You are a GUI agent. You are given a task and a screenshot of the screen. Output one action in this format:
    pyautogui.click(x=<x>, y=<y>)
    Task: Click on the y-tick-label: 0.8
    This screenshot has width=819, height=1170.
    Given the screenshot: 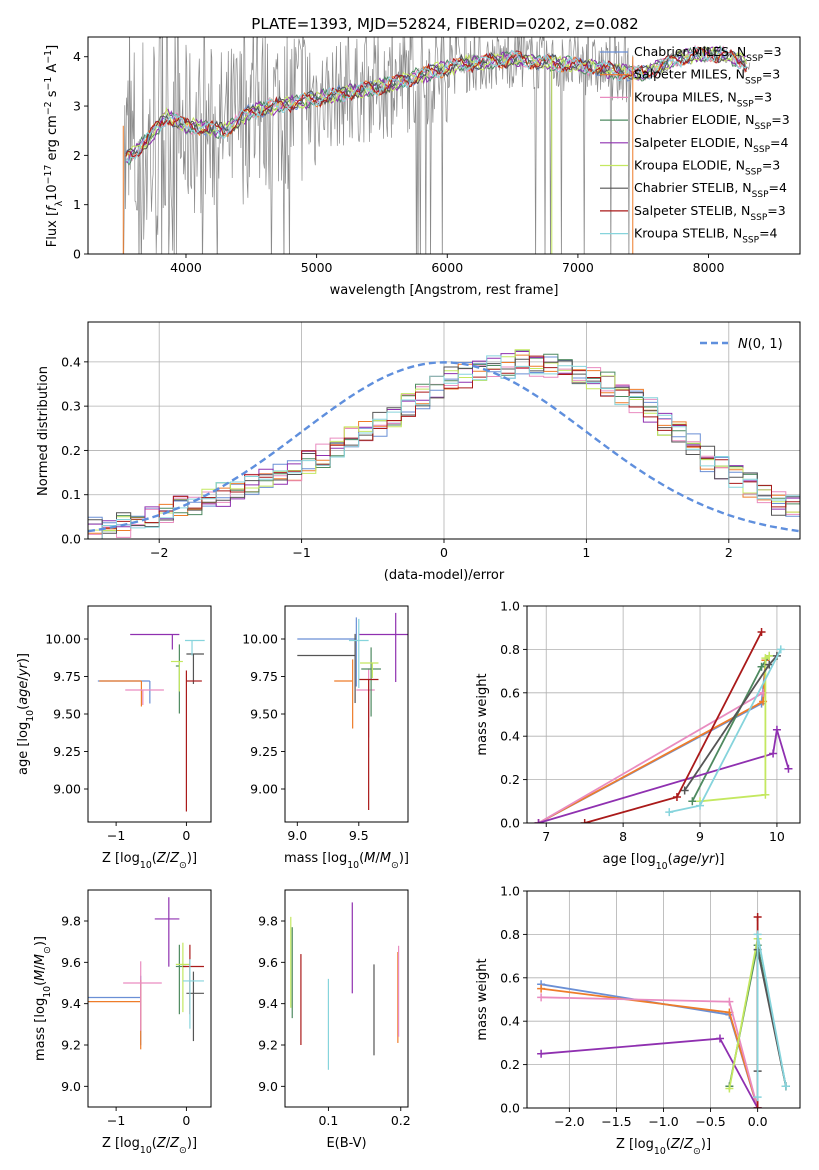 What is the action you would take?
    pyautogui.click(x=510, y=934)
    